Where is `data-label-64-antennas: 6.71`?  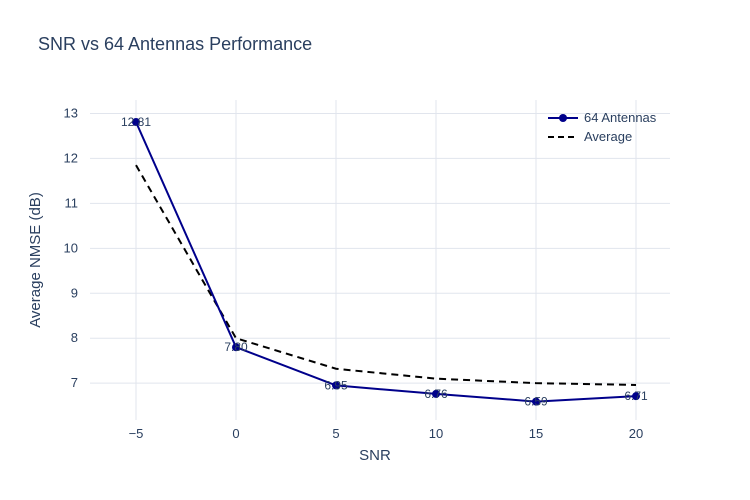 data-label-64-antennas: 6.71 is located at coordinates (636, 396).